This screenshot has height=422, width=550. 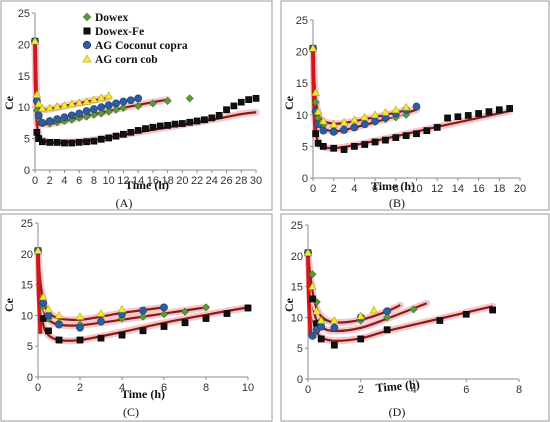 What do you see at coordinates (35, 181) in the screenshot?
I see `panel-a-x-tick-label: 0` at bounding box center [35, 181].